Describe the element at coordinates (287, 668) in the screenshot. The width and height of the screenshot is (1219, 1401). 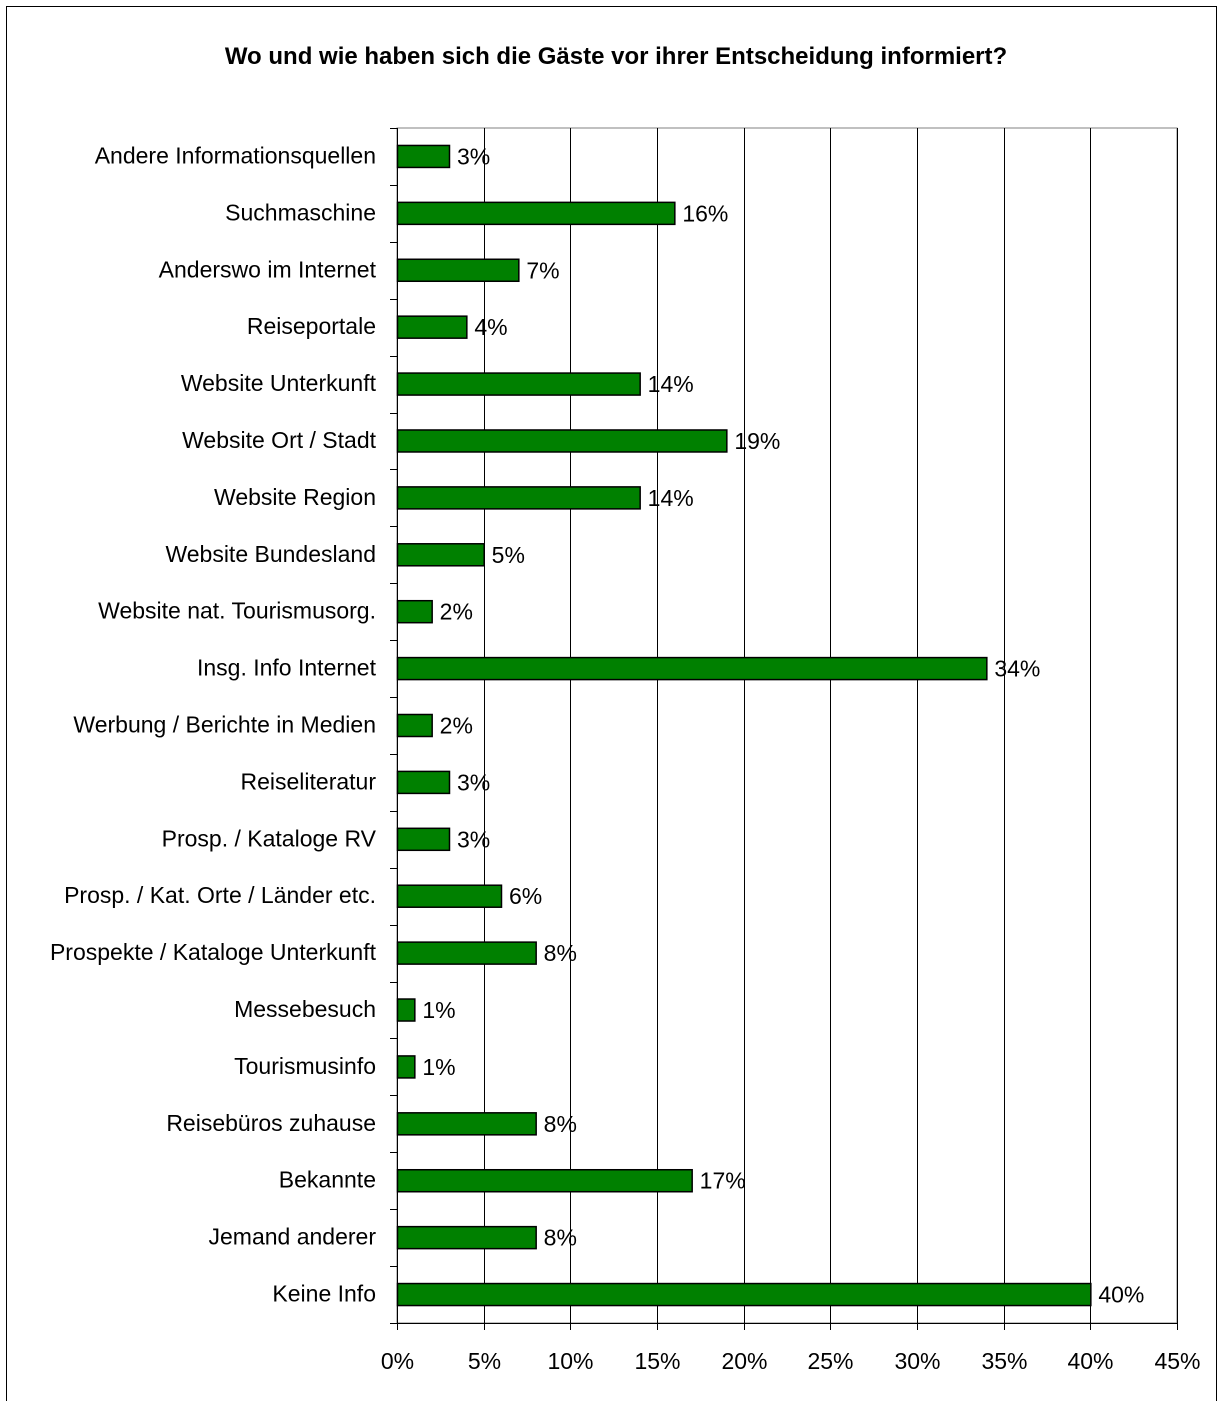
I see `category-label: Insg. Info Internet` at that location.